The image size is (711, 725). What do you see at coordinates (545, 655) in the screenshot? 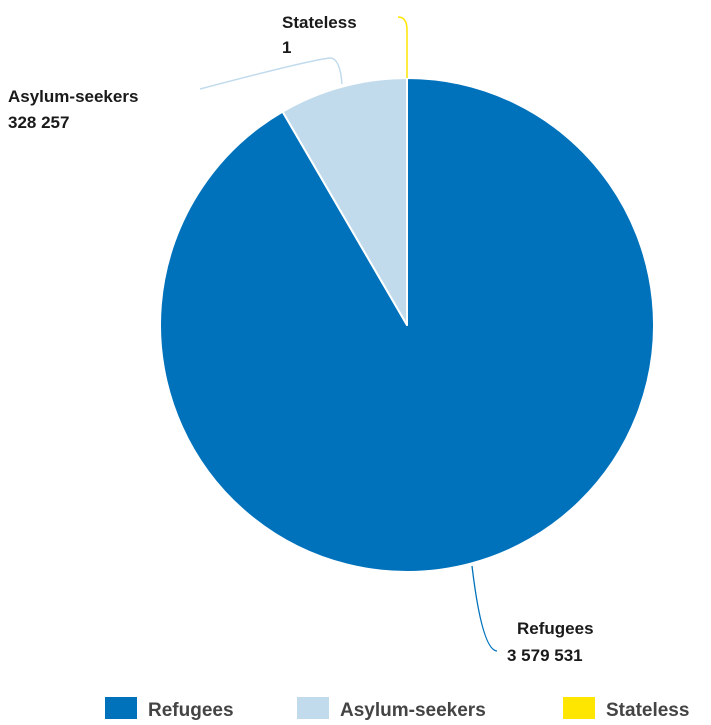
I see `label-refugees-value: 3 579 531` at bounding box center [545, 655].